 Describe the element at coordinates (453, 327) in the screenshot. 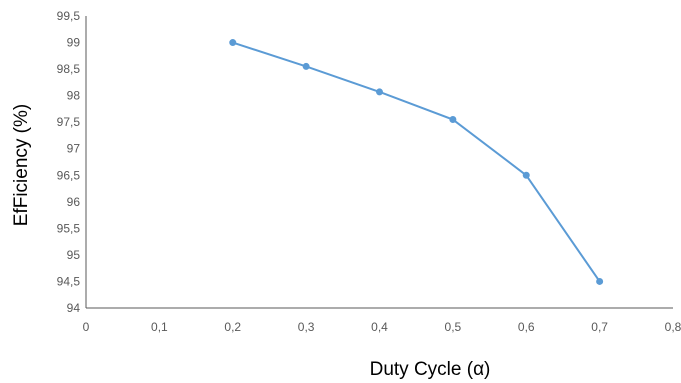

I see `x-tick-label: 0,5` at that location.